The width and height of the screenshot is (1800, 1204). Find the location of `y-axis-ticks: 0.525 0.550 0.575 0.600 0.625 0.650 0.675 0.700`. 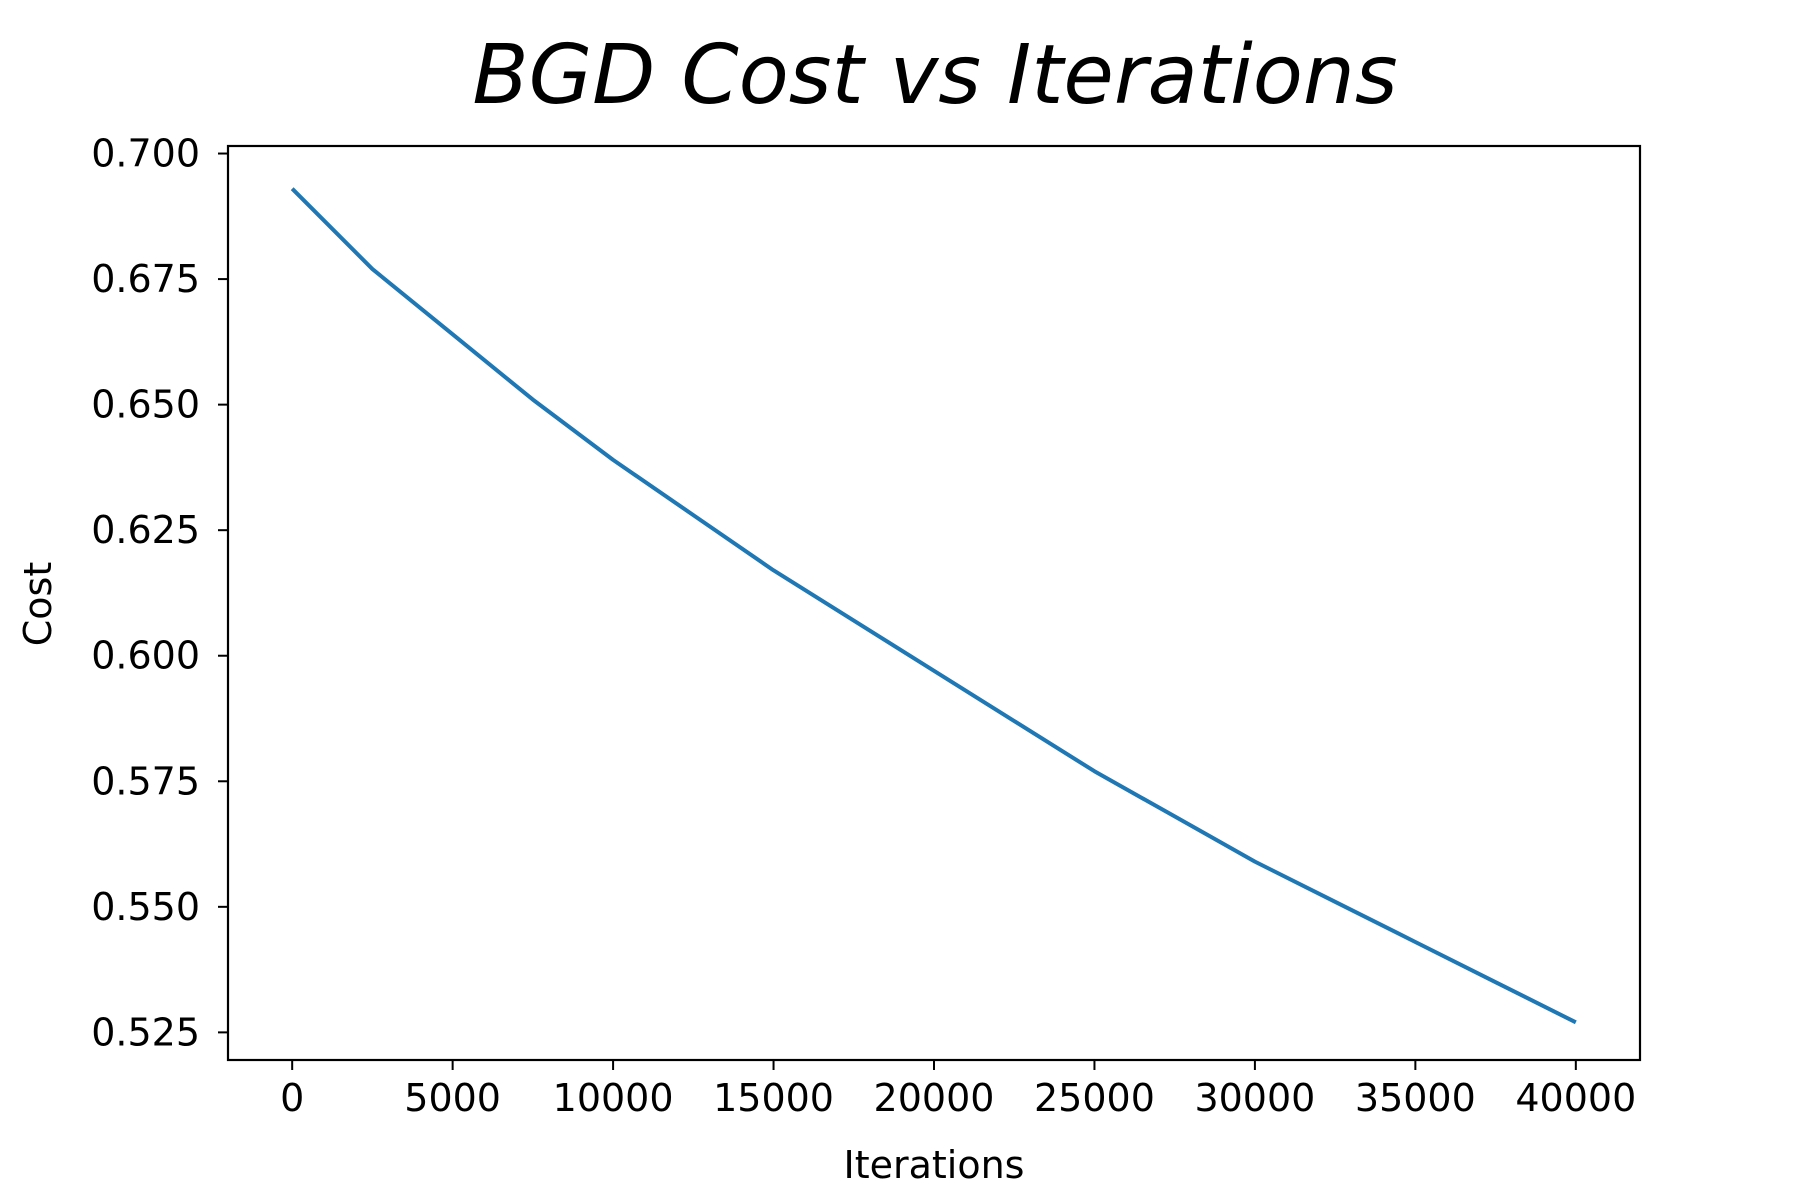

y-axis-ticks: 0.525 0.550 0.575 0.600 0.625 0.650 0.675 0.700 is located at coordinates (159, 593).